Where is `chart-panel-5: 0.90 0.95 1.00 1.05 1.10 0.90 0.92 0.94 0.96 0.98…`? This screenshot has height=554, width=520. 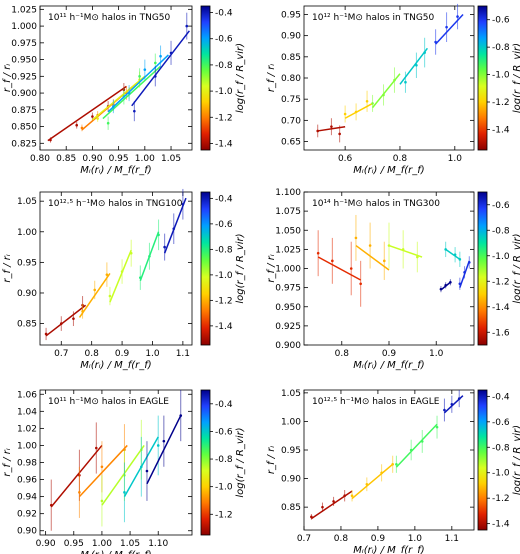
chart-panel-5: 0.90 0.95 1.00 1.05 1.10 0.90 0.92 0.94 0.96 0.98… is located at coordinates (124, 471).